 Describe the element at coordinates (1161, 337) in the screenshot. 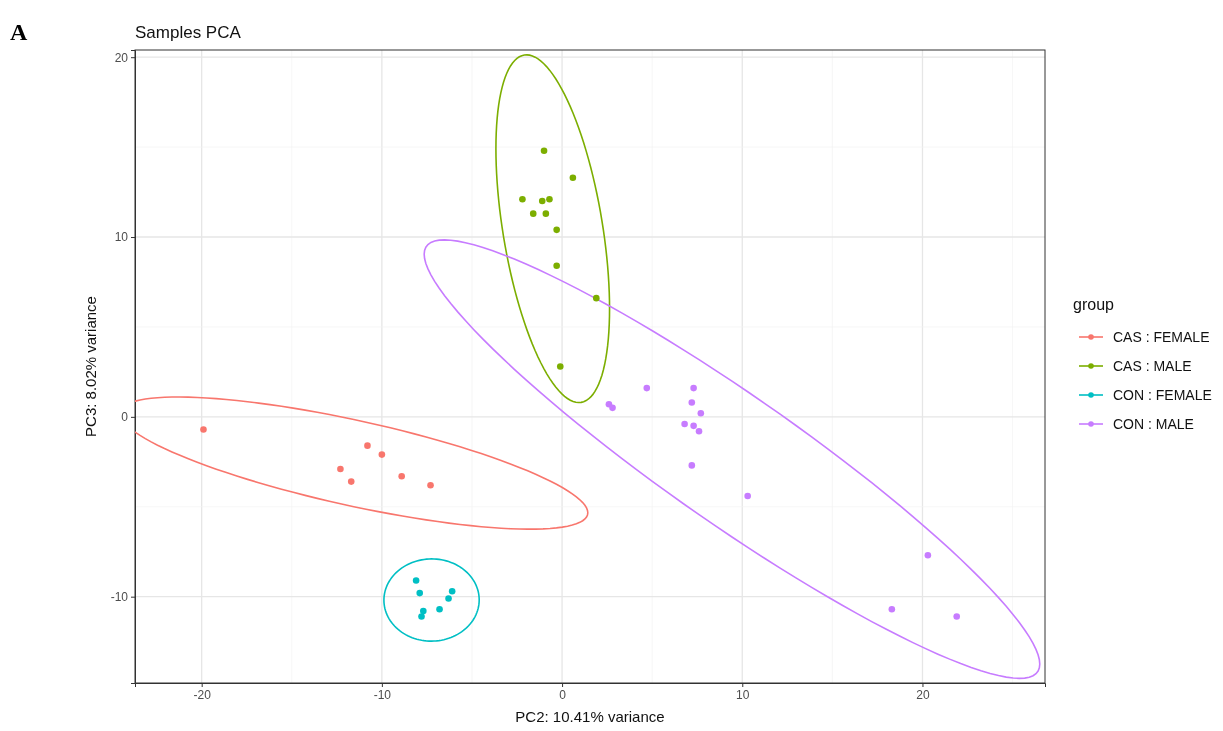

I see `legend-label: CAS : FEMALE` at that location.